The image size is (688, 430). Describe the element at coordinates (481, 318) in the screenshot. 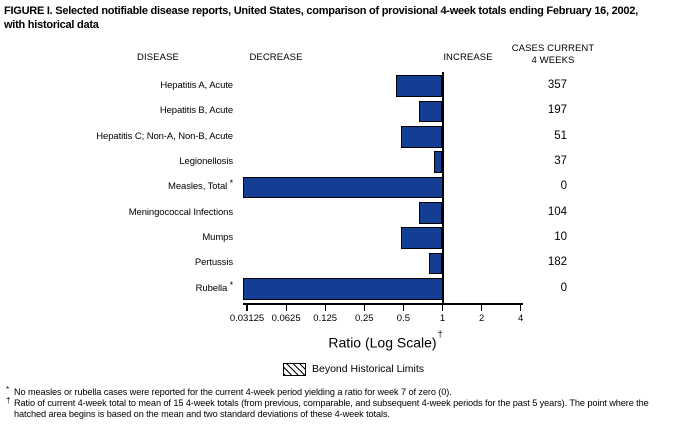

I see `axis-tick-label: 2` at that location.